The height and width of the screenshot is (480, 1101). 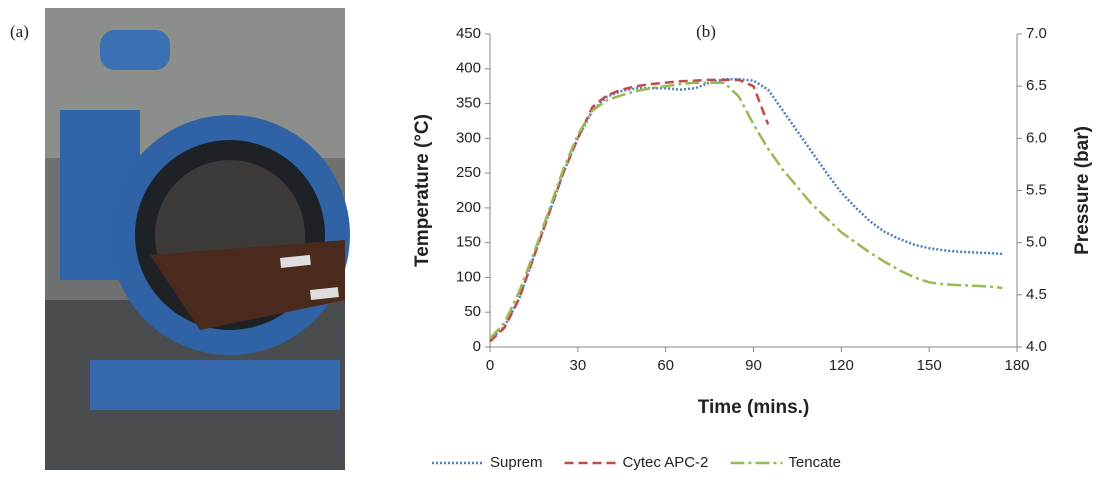 What do you see at coordinates (1036, 189) in the screenshot?
I see `y2-tick-label: 5.5` at bounding box center [1036, 189].